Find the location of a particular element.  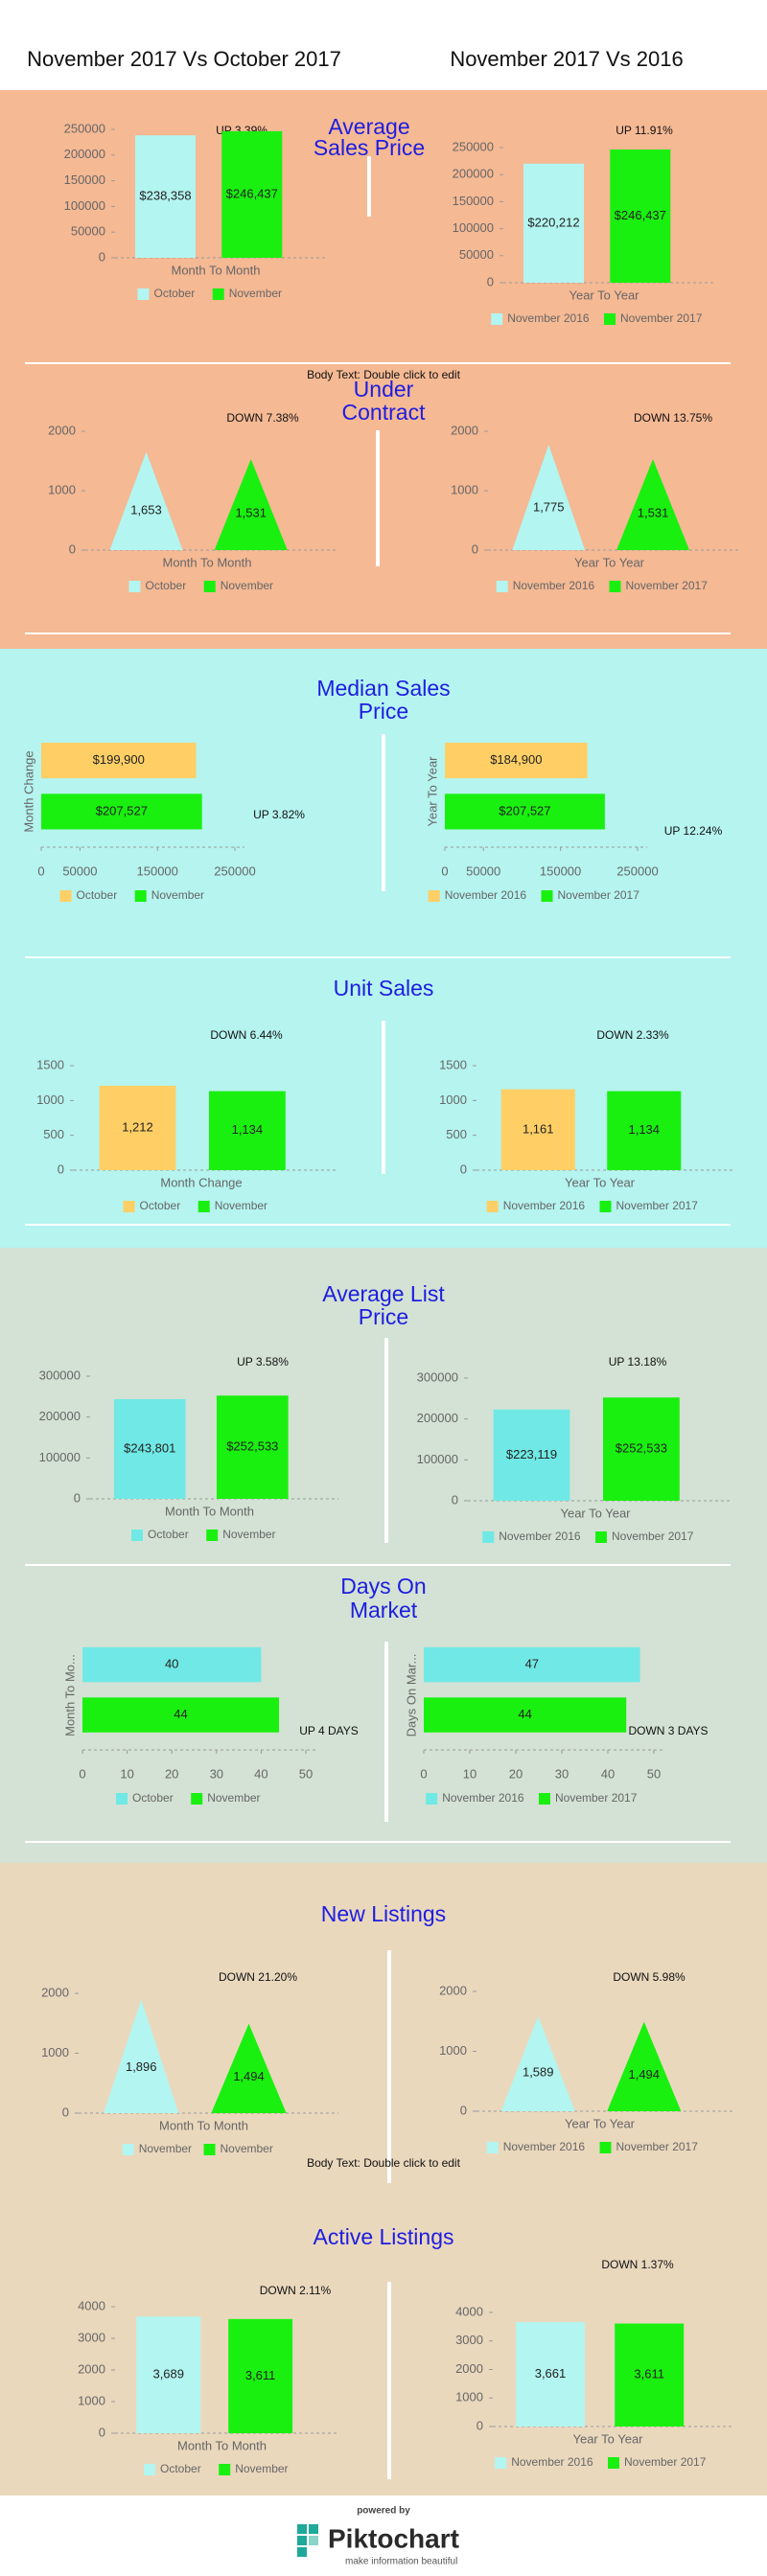

value-label: $246,437 is located at coordinates (640, 215).